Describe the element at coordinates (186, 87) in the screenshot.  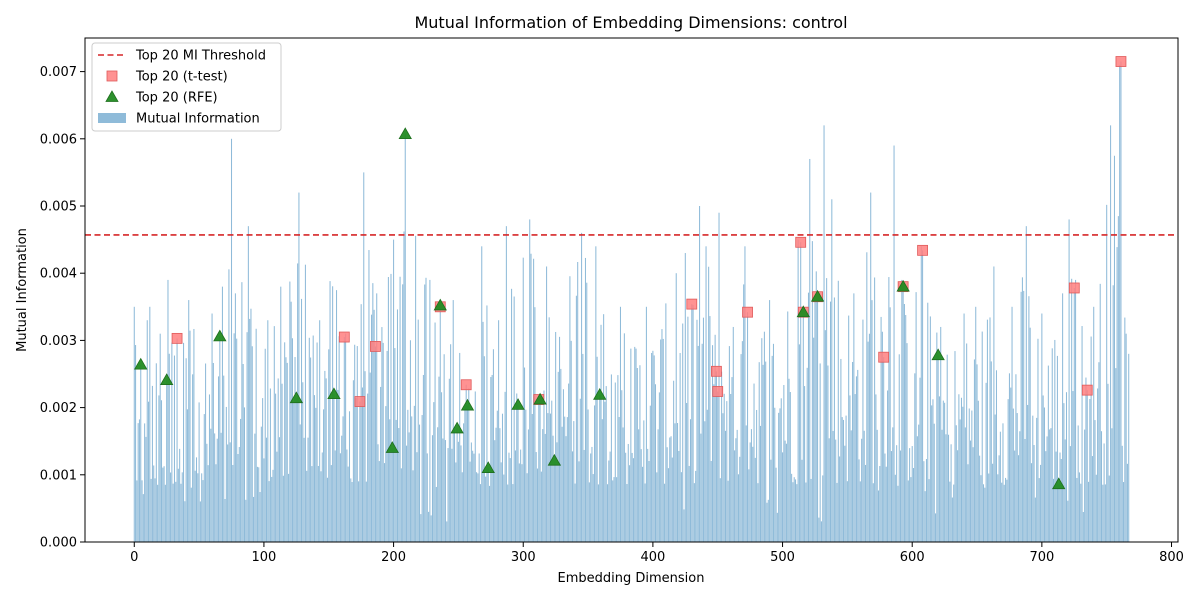
I see `legend-frame` at that location.